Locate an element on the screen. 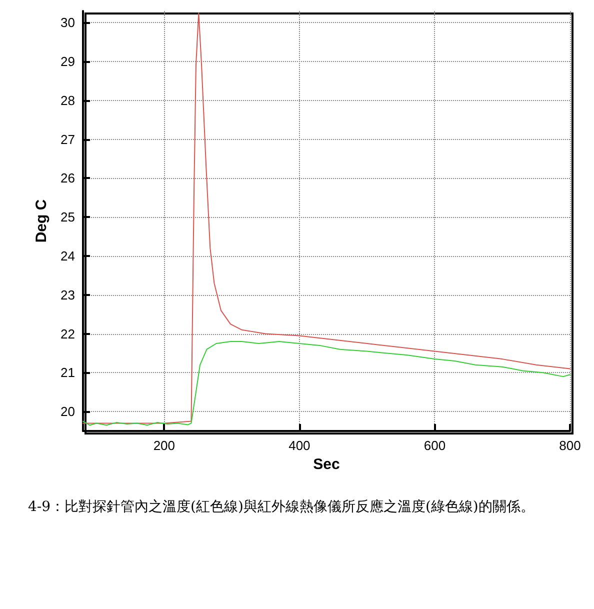  x-tick-label: 800 is located at coordinates (570, 445).